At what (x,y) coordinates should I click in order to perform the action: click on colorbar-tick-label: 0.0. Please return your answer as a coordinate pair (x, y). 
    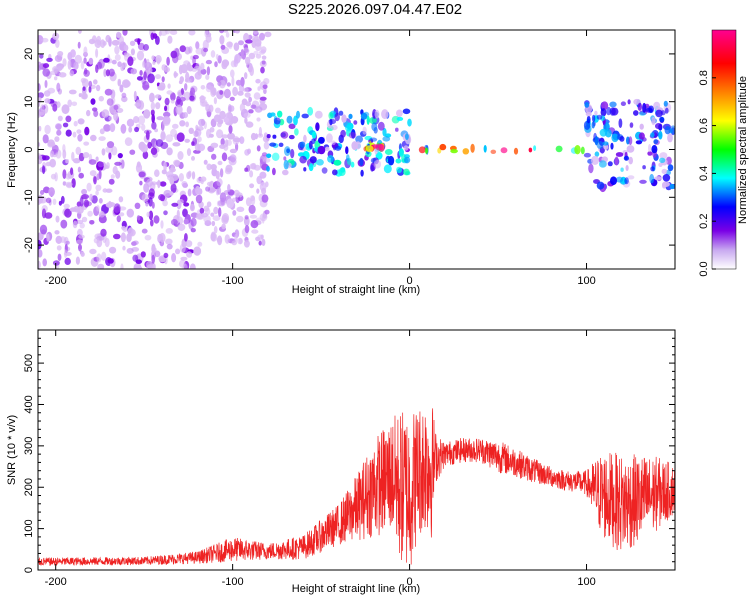
    Looking at the image, I should click on (704, 268).